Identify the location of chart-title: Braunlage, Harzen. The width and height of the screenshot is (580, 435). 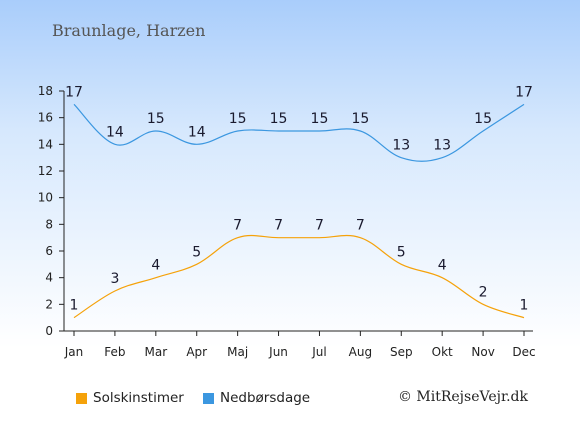
(129, 30).